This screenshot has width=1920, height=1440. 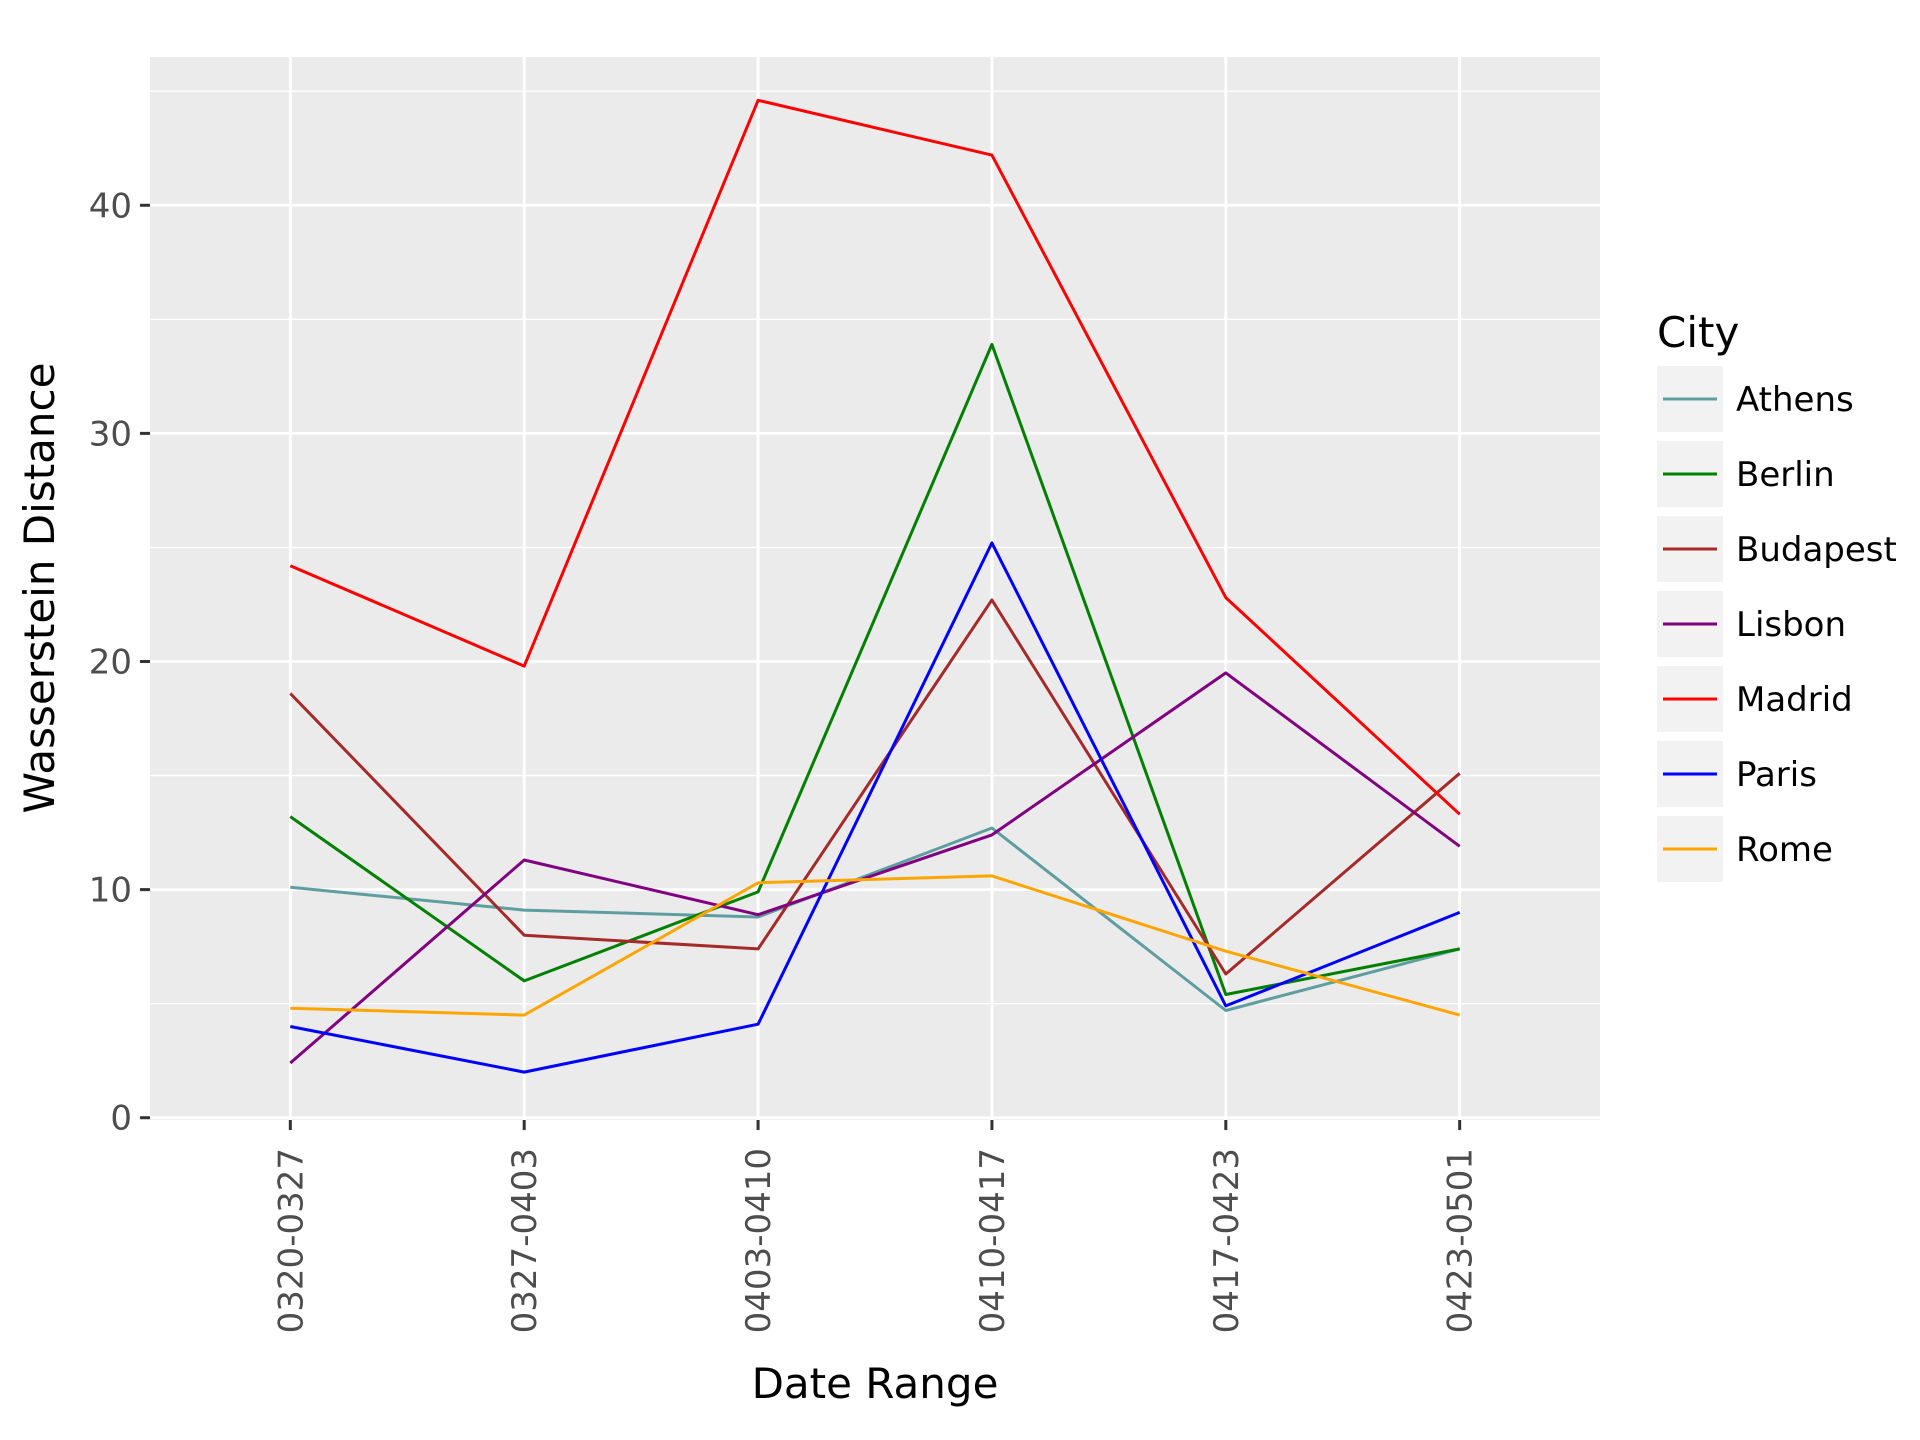 I want to click on series-line-athens, so click(x=875, y=919).